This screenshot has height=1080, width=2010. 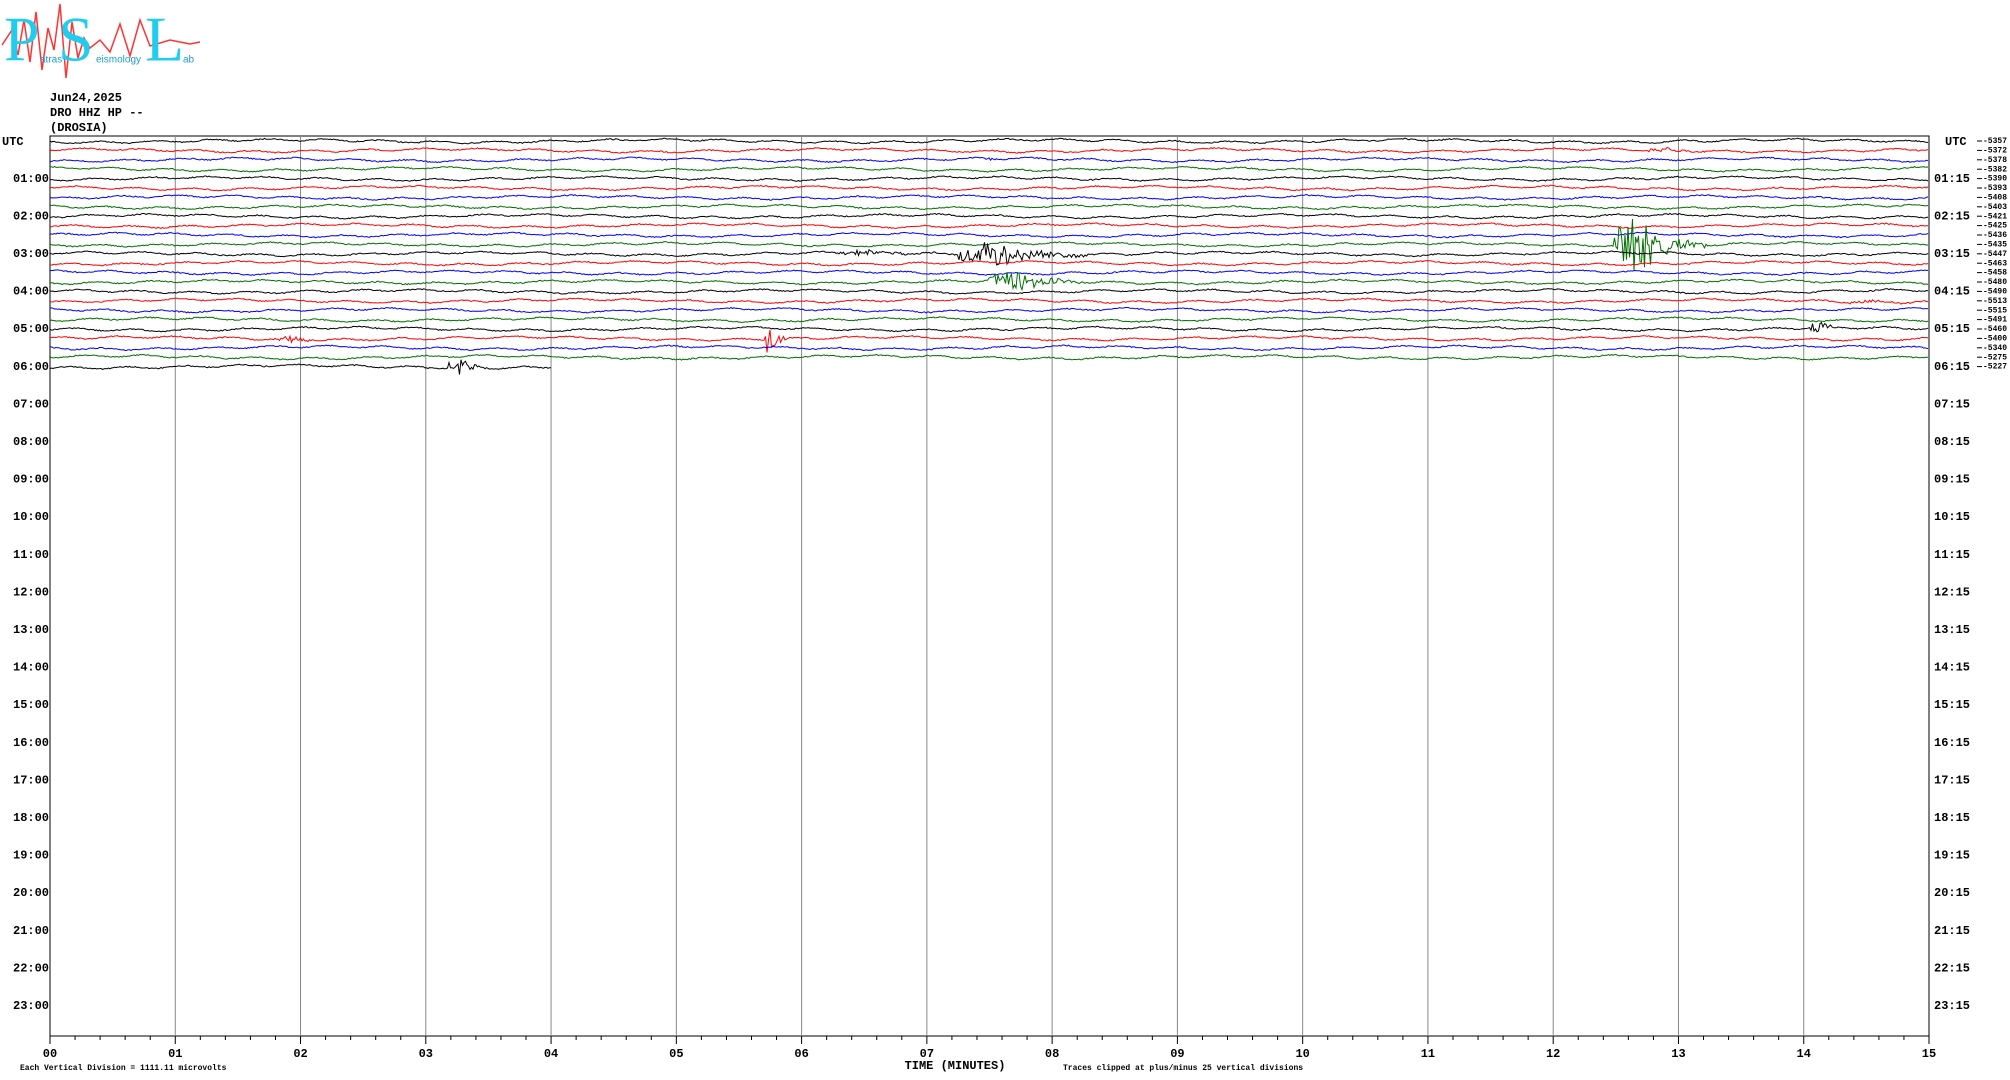 I want to click on left-hour-label: 04:00, so click(x=31, y=292).